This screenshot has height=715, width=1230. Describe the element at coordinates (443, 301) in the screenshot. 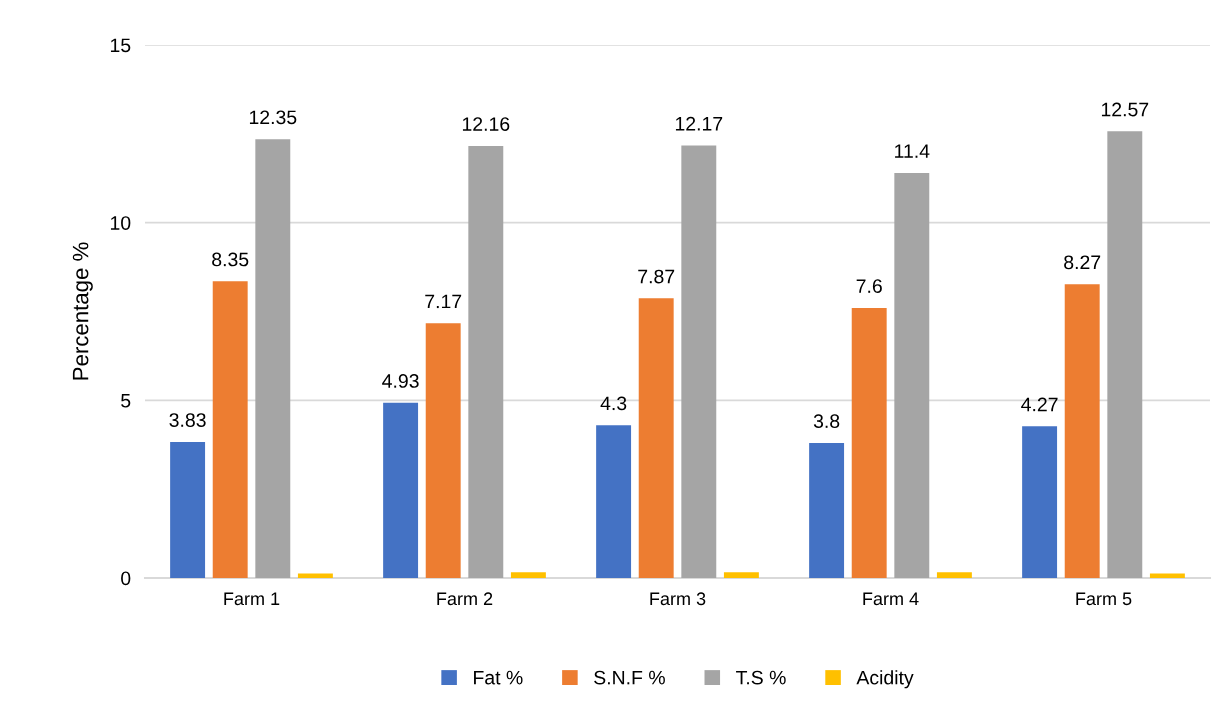

I see `data-label: 7.17` at that location.